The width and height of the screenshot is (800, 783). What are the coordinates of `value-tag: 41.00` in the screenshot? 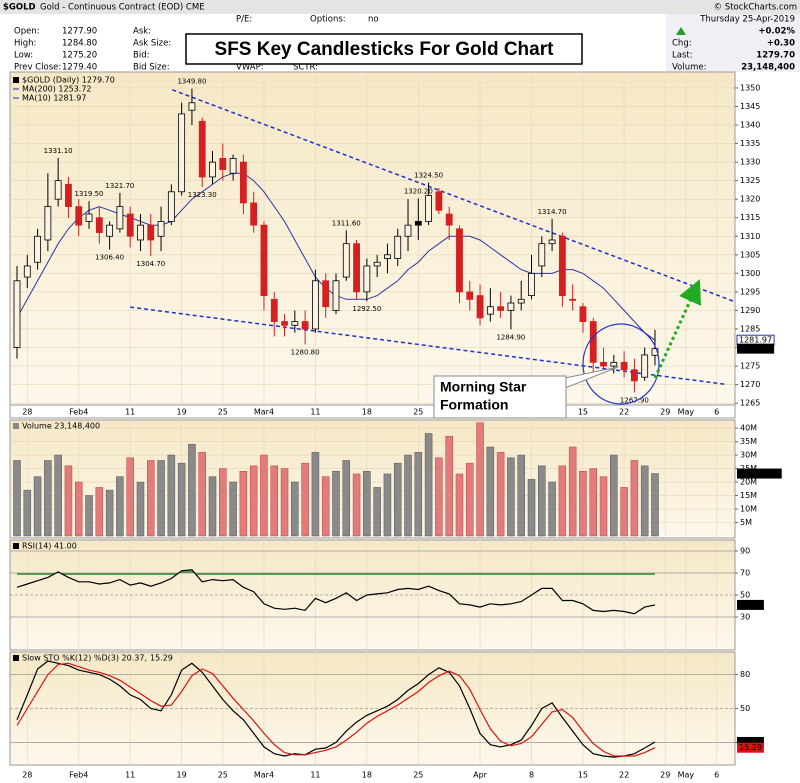 It's located at (750, 604).